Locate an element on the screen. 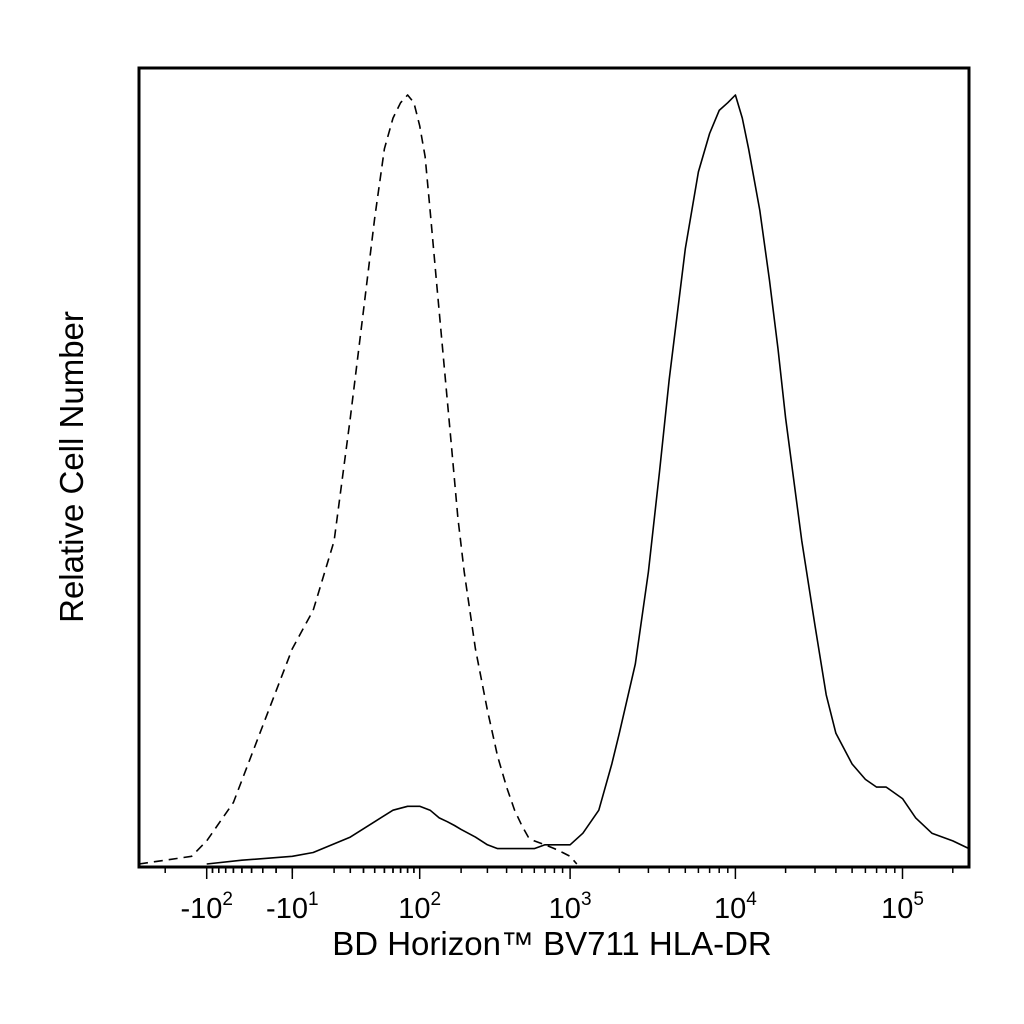 The image size is (1024, 1024). x-axis-ticks is located at coordinates (559, 873).